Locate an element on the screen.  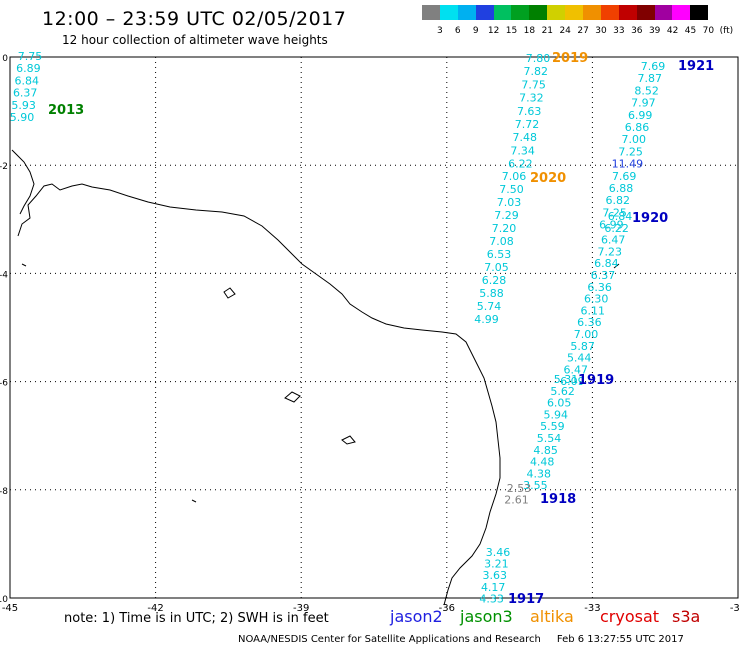
swh-value: 6.05 is located at coordinates (559, 403).